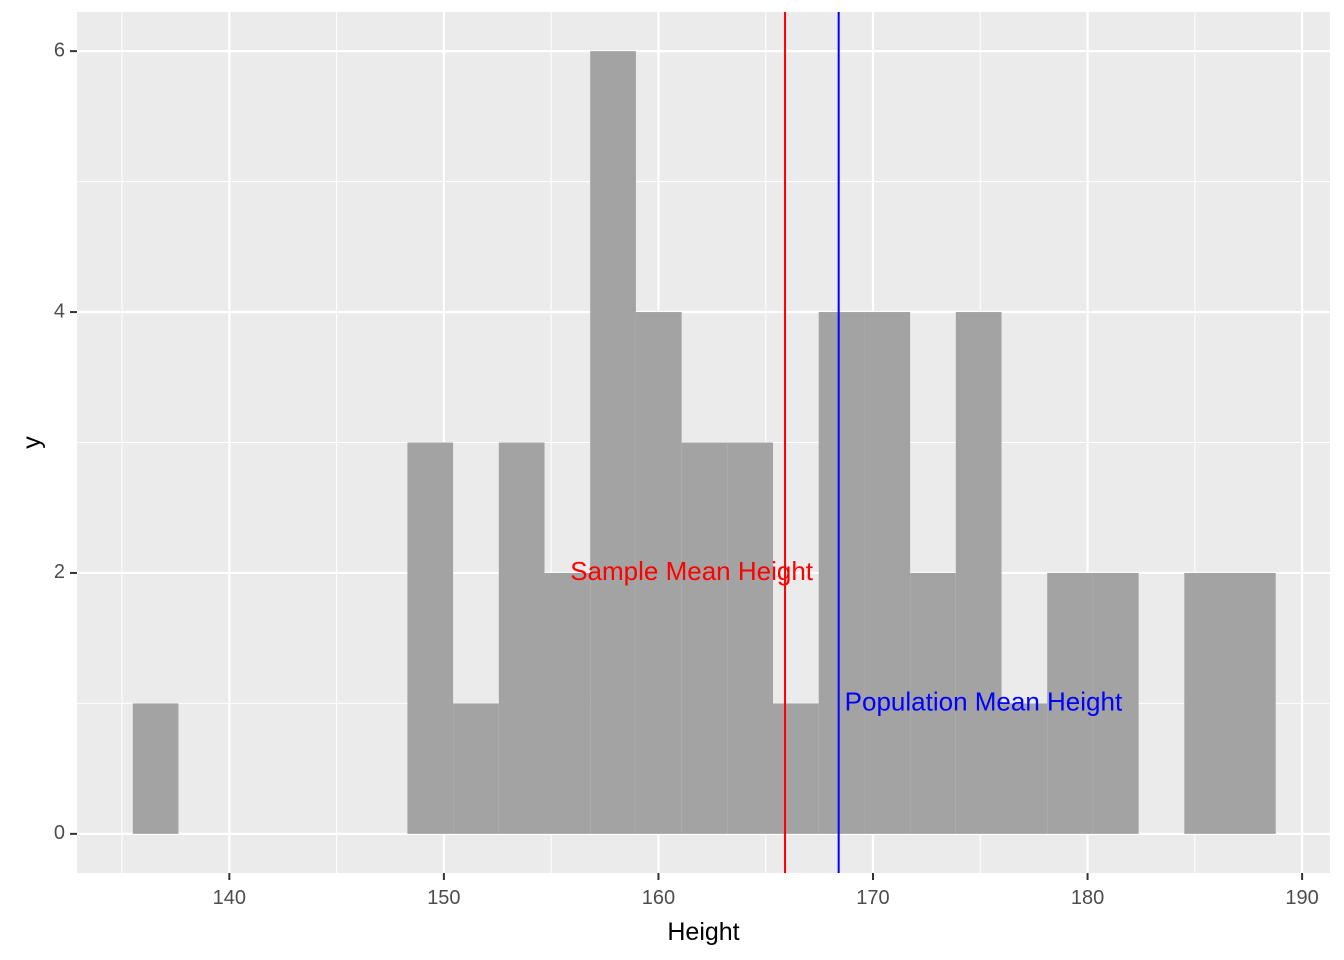 The image size is (1344, 960). Describe the element at coordinates (692, 571) in the screenshot. I see `sample-mean-label: Sample Mean Height` at that location.